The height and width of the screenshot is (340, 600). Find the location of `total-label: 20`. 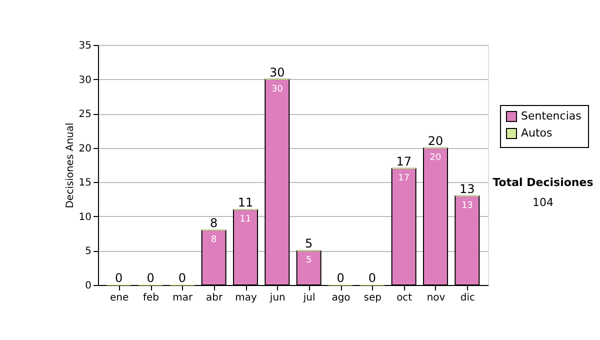

total-label: 20 is located at coordinates (436, 141).